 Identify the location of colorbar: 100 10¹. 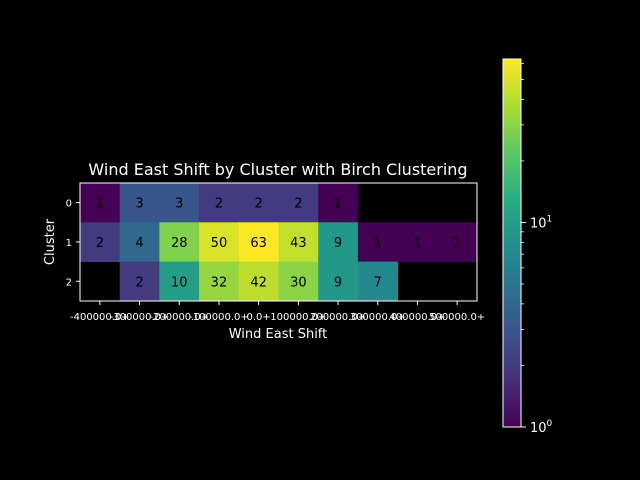
(527, 247).